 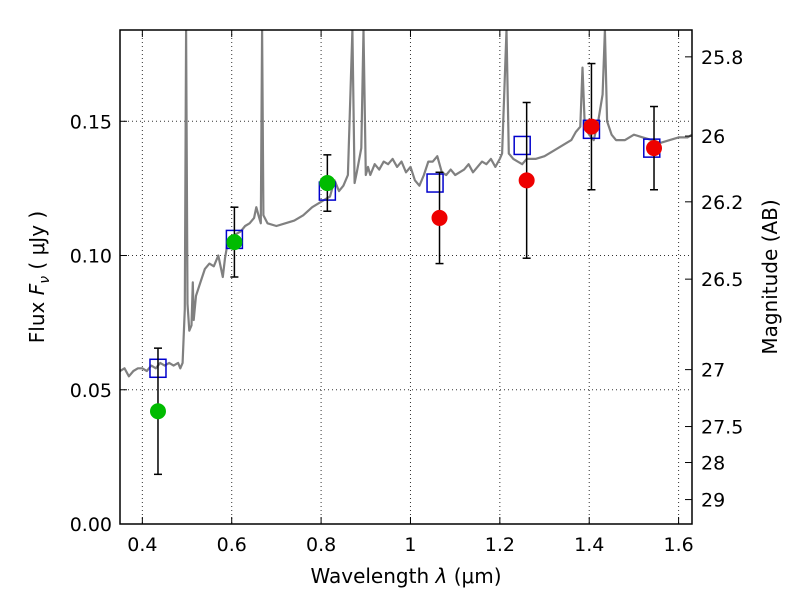 What do you see at coordinates (713, 137) in the screenshot?
I see `y2-tick-label: 26` at bounding box center [713, 137].